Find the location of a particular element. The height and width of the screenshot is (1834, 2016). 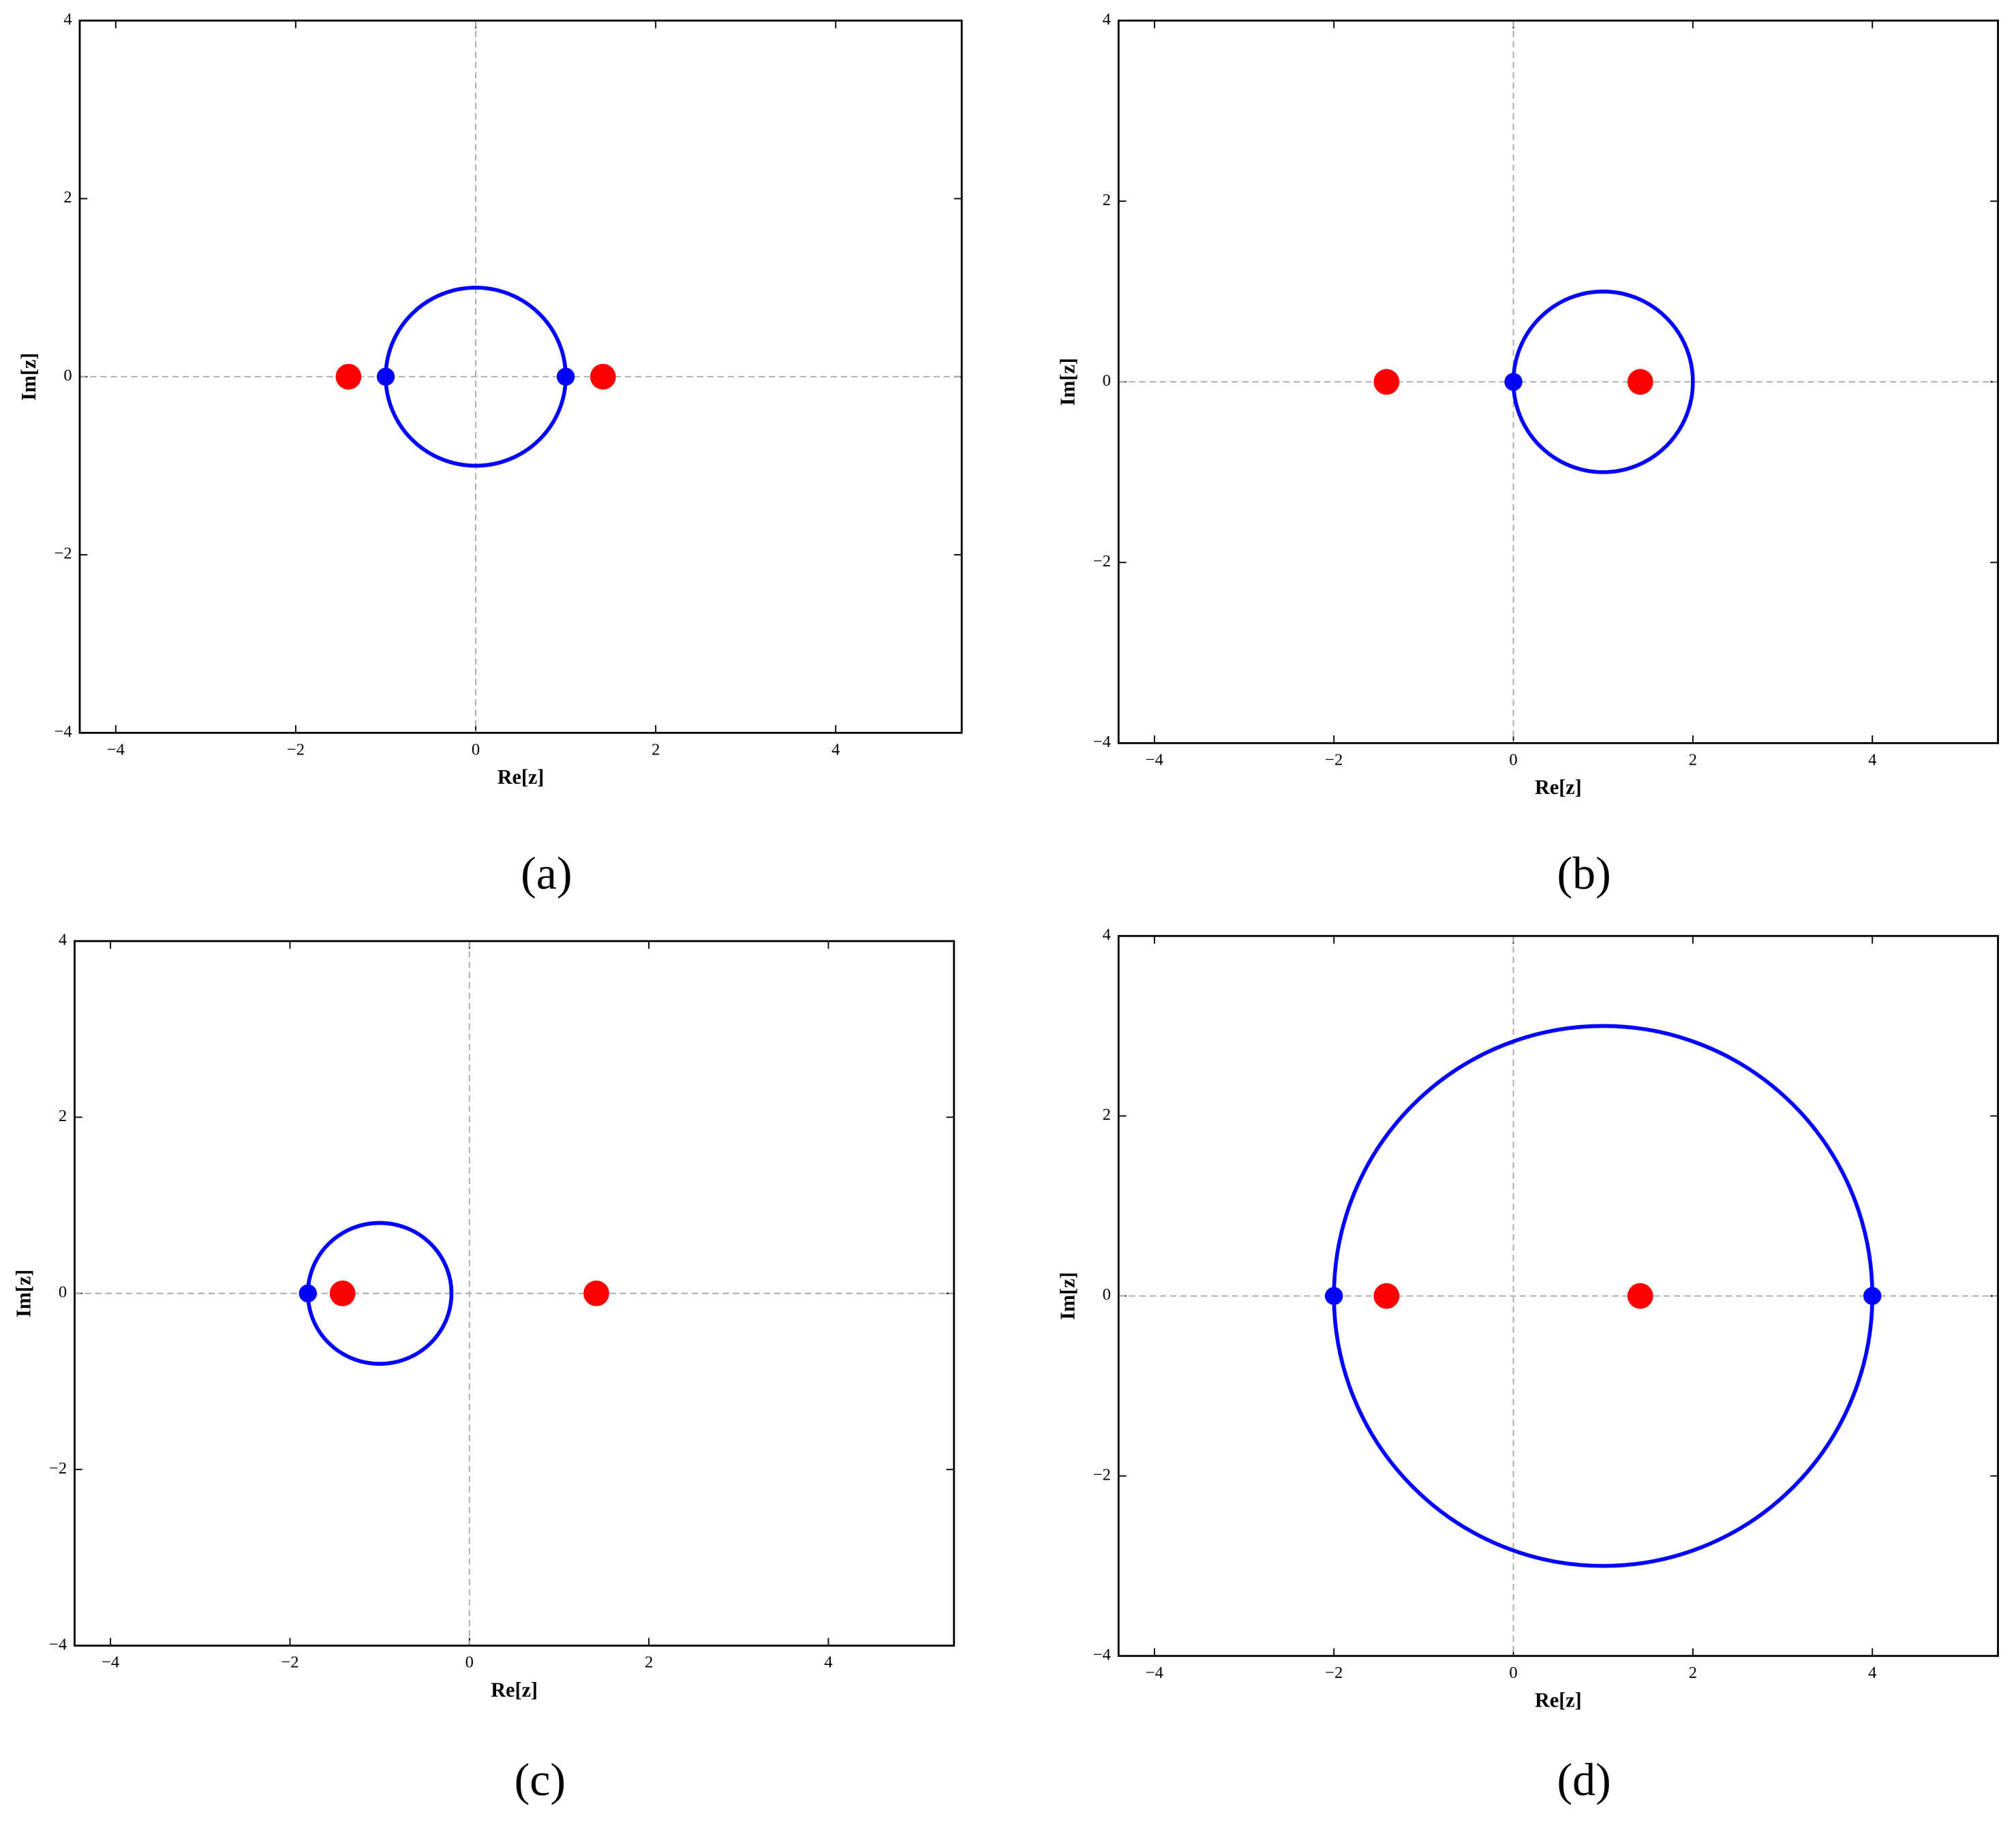

caption: (d) is located at coordinates (1584, 1779).